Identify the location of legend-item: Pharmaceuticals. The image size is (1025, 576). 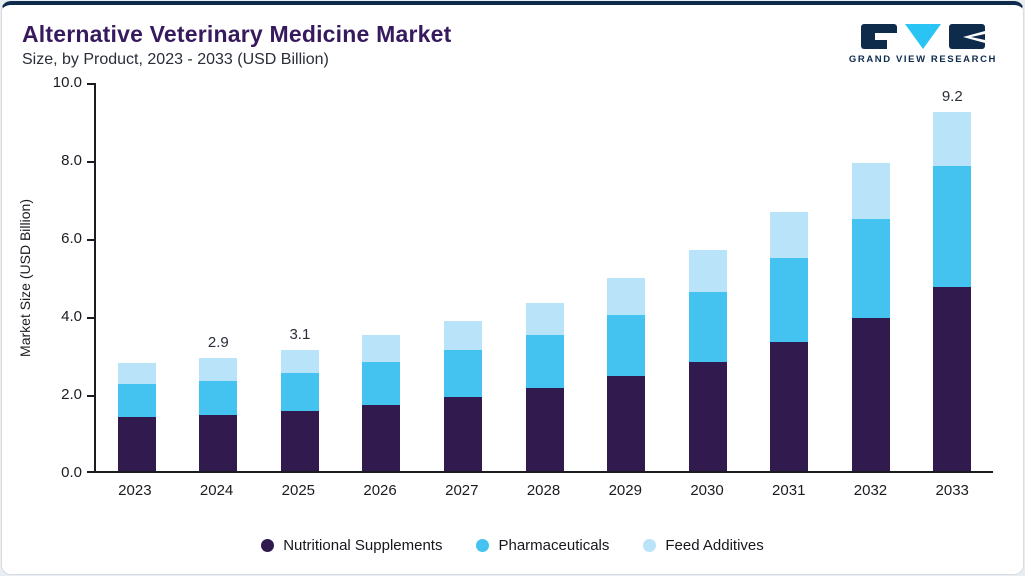
(542, 545).